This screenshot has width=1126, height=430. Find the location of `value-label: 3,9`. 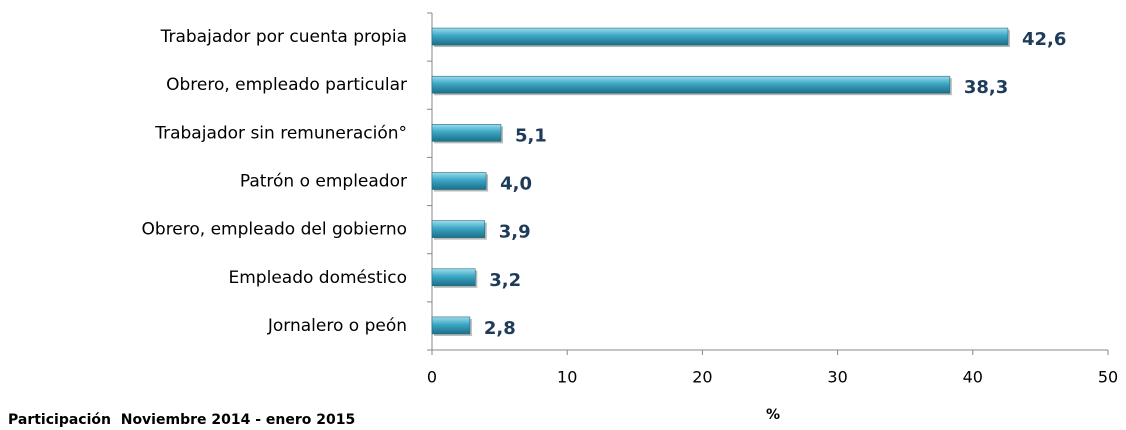

value-label: 3,9 is located at coordinates (515, 232).